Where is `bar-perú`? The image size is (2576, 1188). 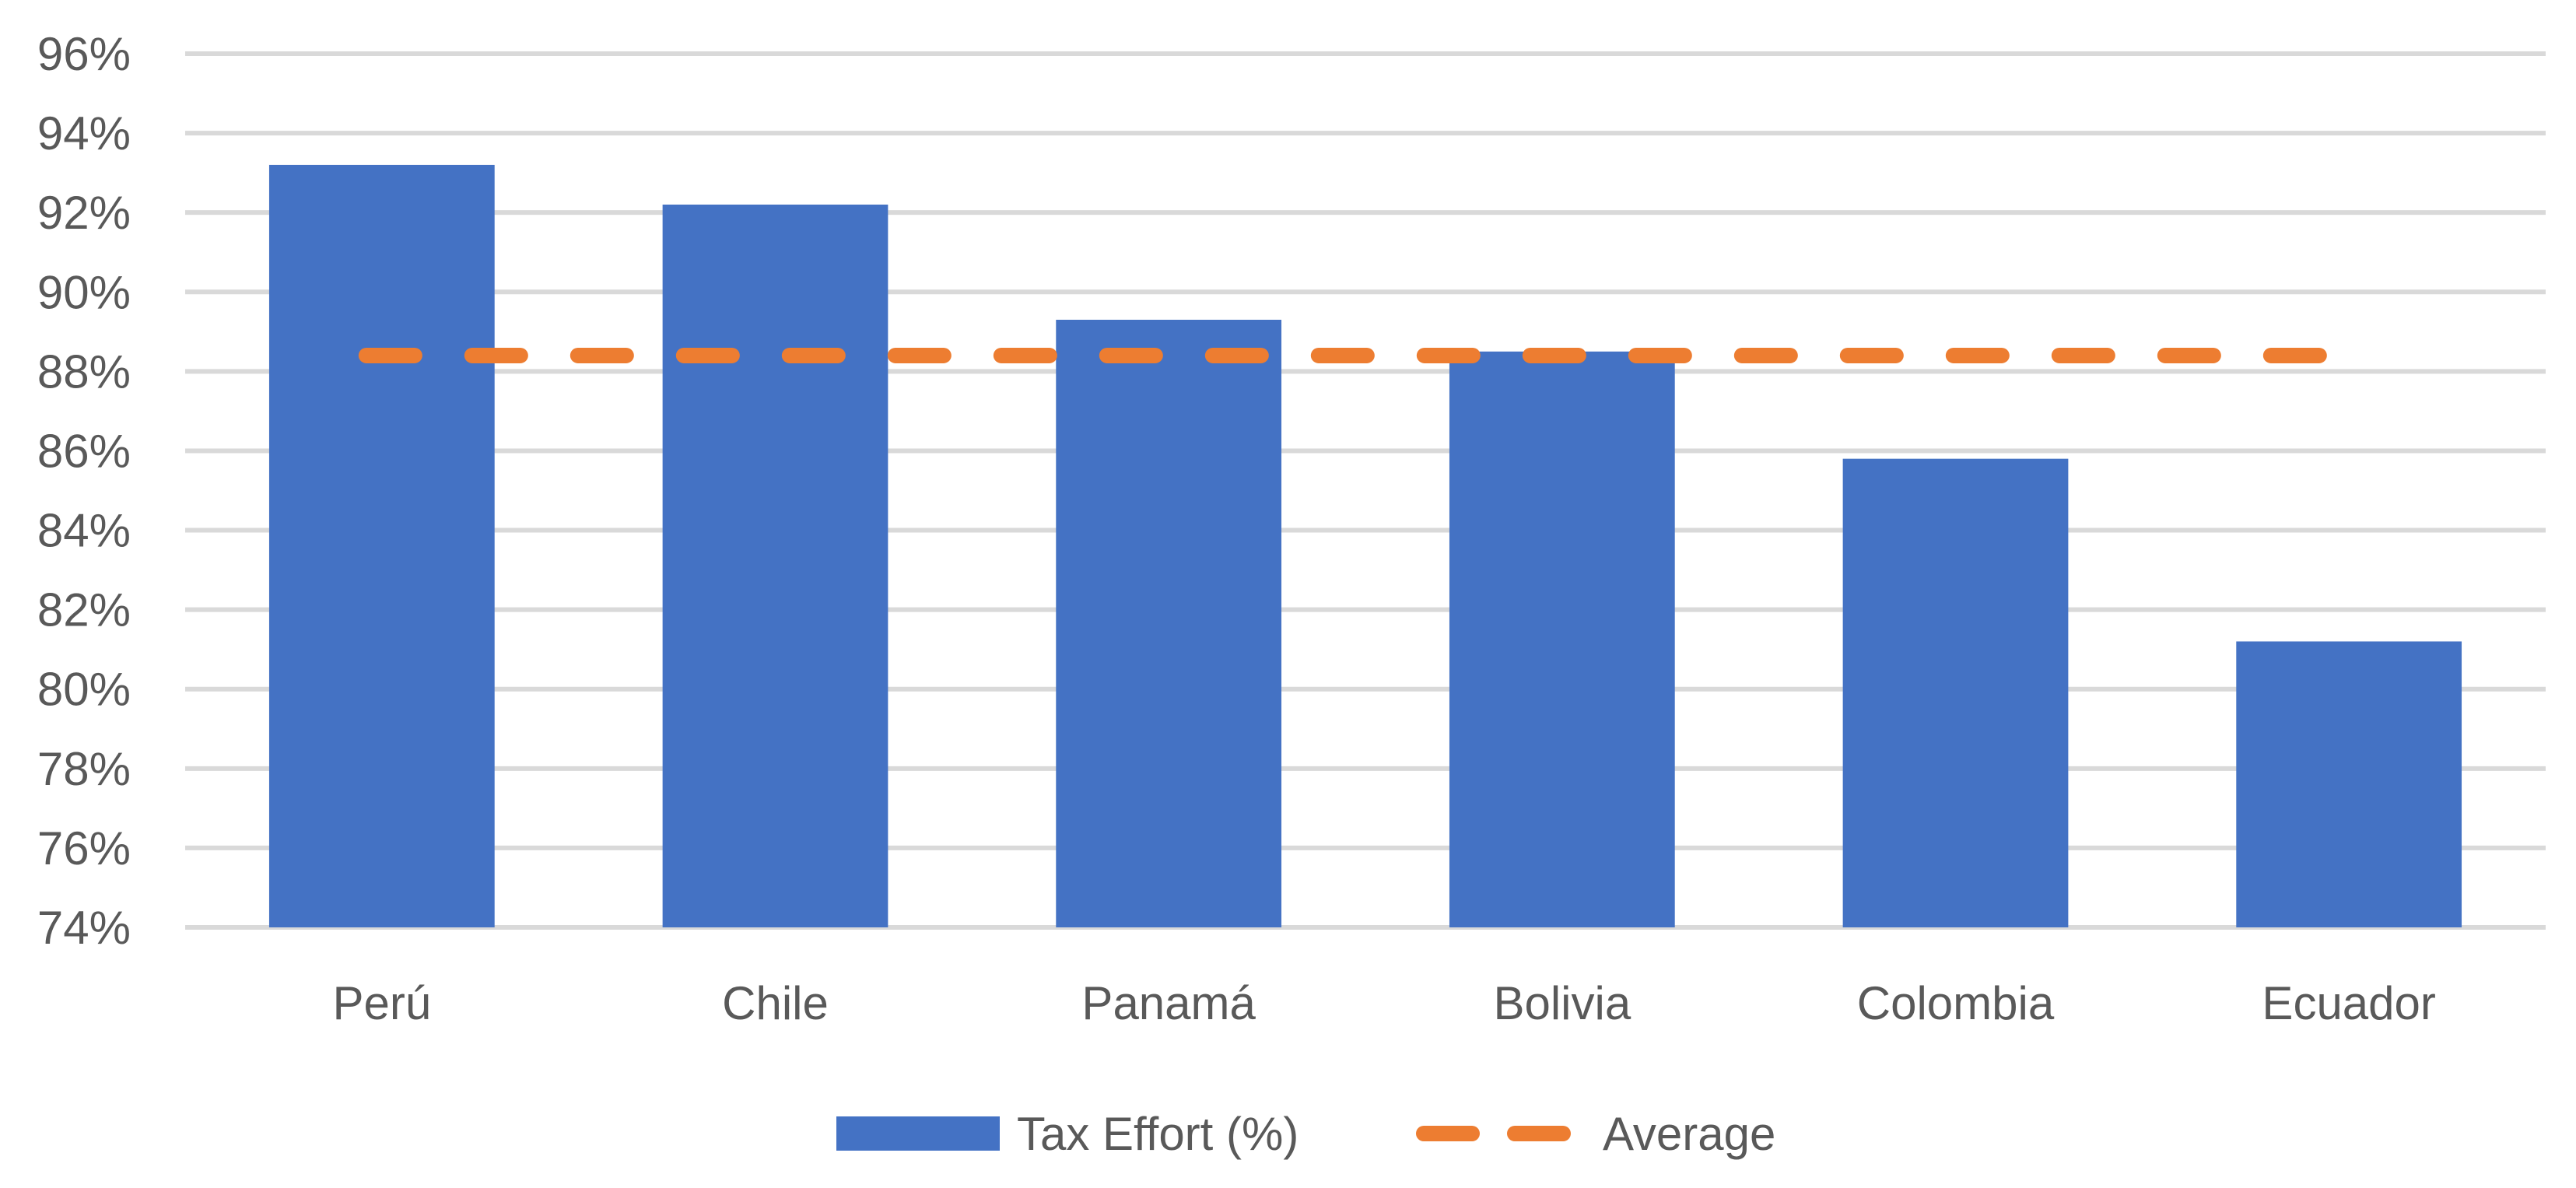 bar-perú is located at coordinates (382, 546).